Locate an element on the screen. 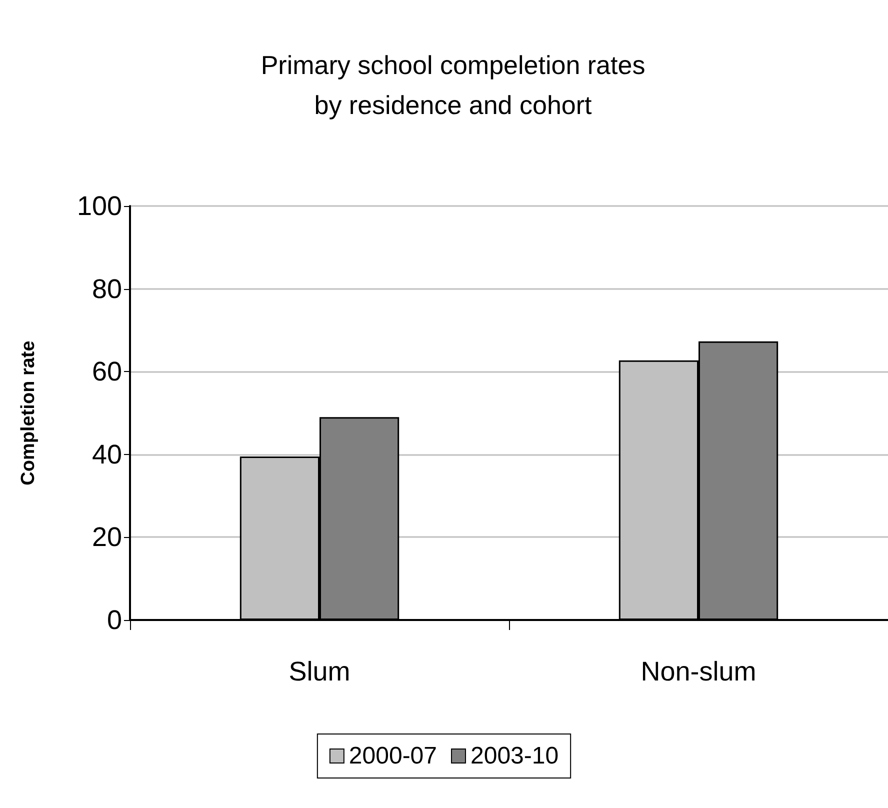  chart-title: Primary school compeletion rates by residence and cohort is located at coordinates (453, 85).